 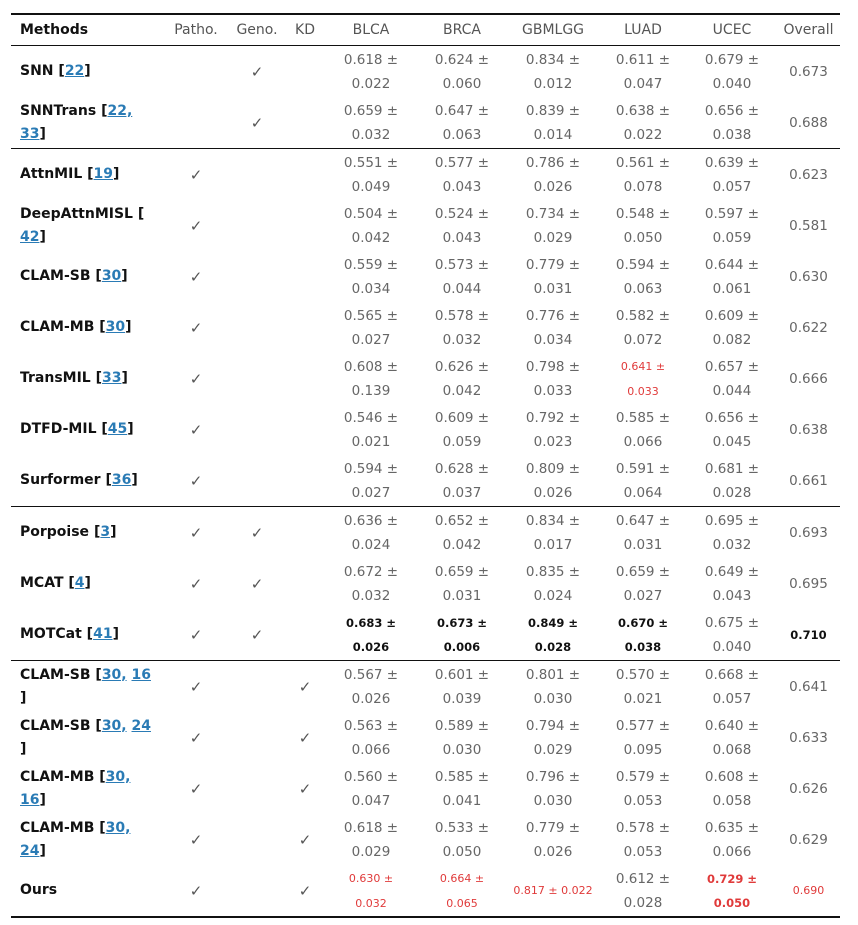 I want to click on citation-link: 45, so click(x=117, y=429).